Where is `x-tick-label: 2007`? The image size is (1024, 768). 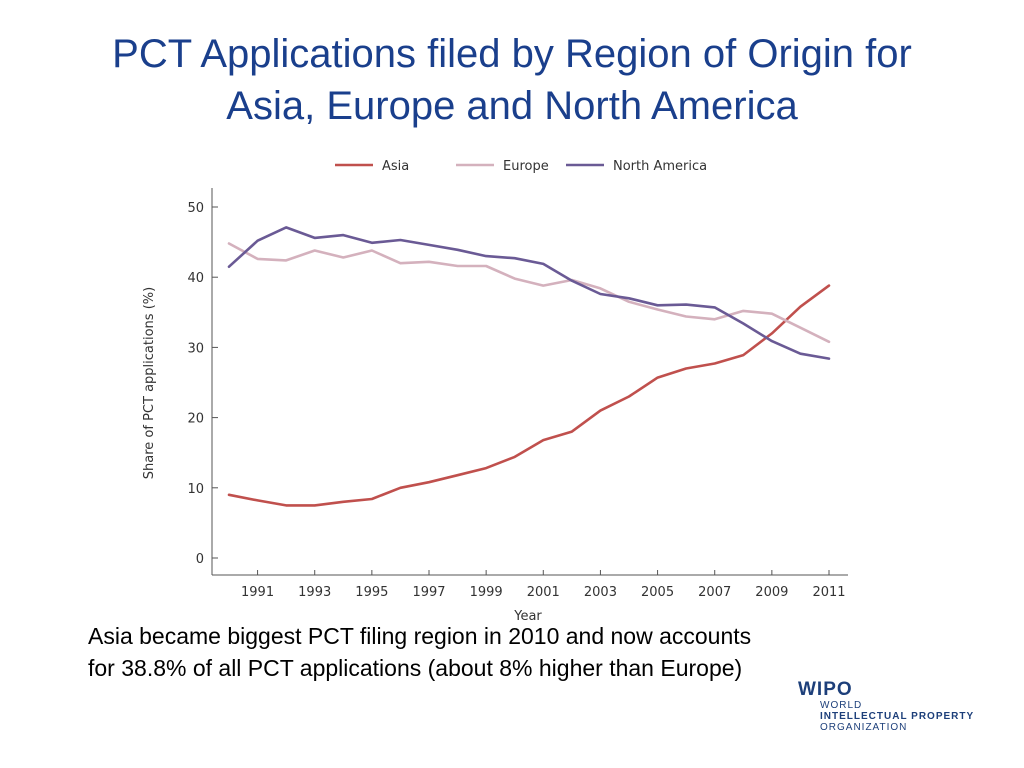 x-tick-label: 2007 is located at coordinates (714, 592).